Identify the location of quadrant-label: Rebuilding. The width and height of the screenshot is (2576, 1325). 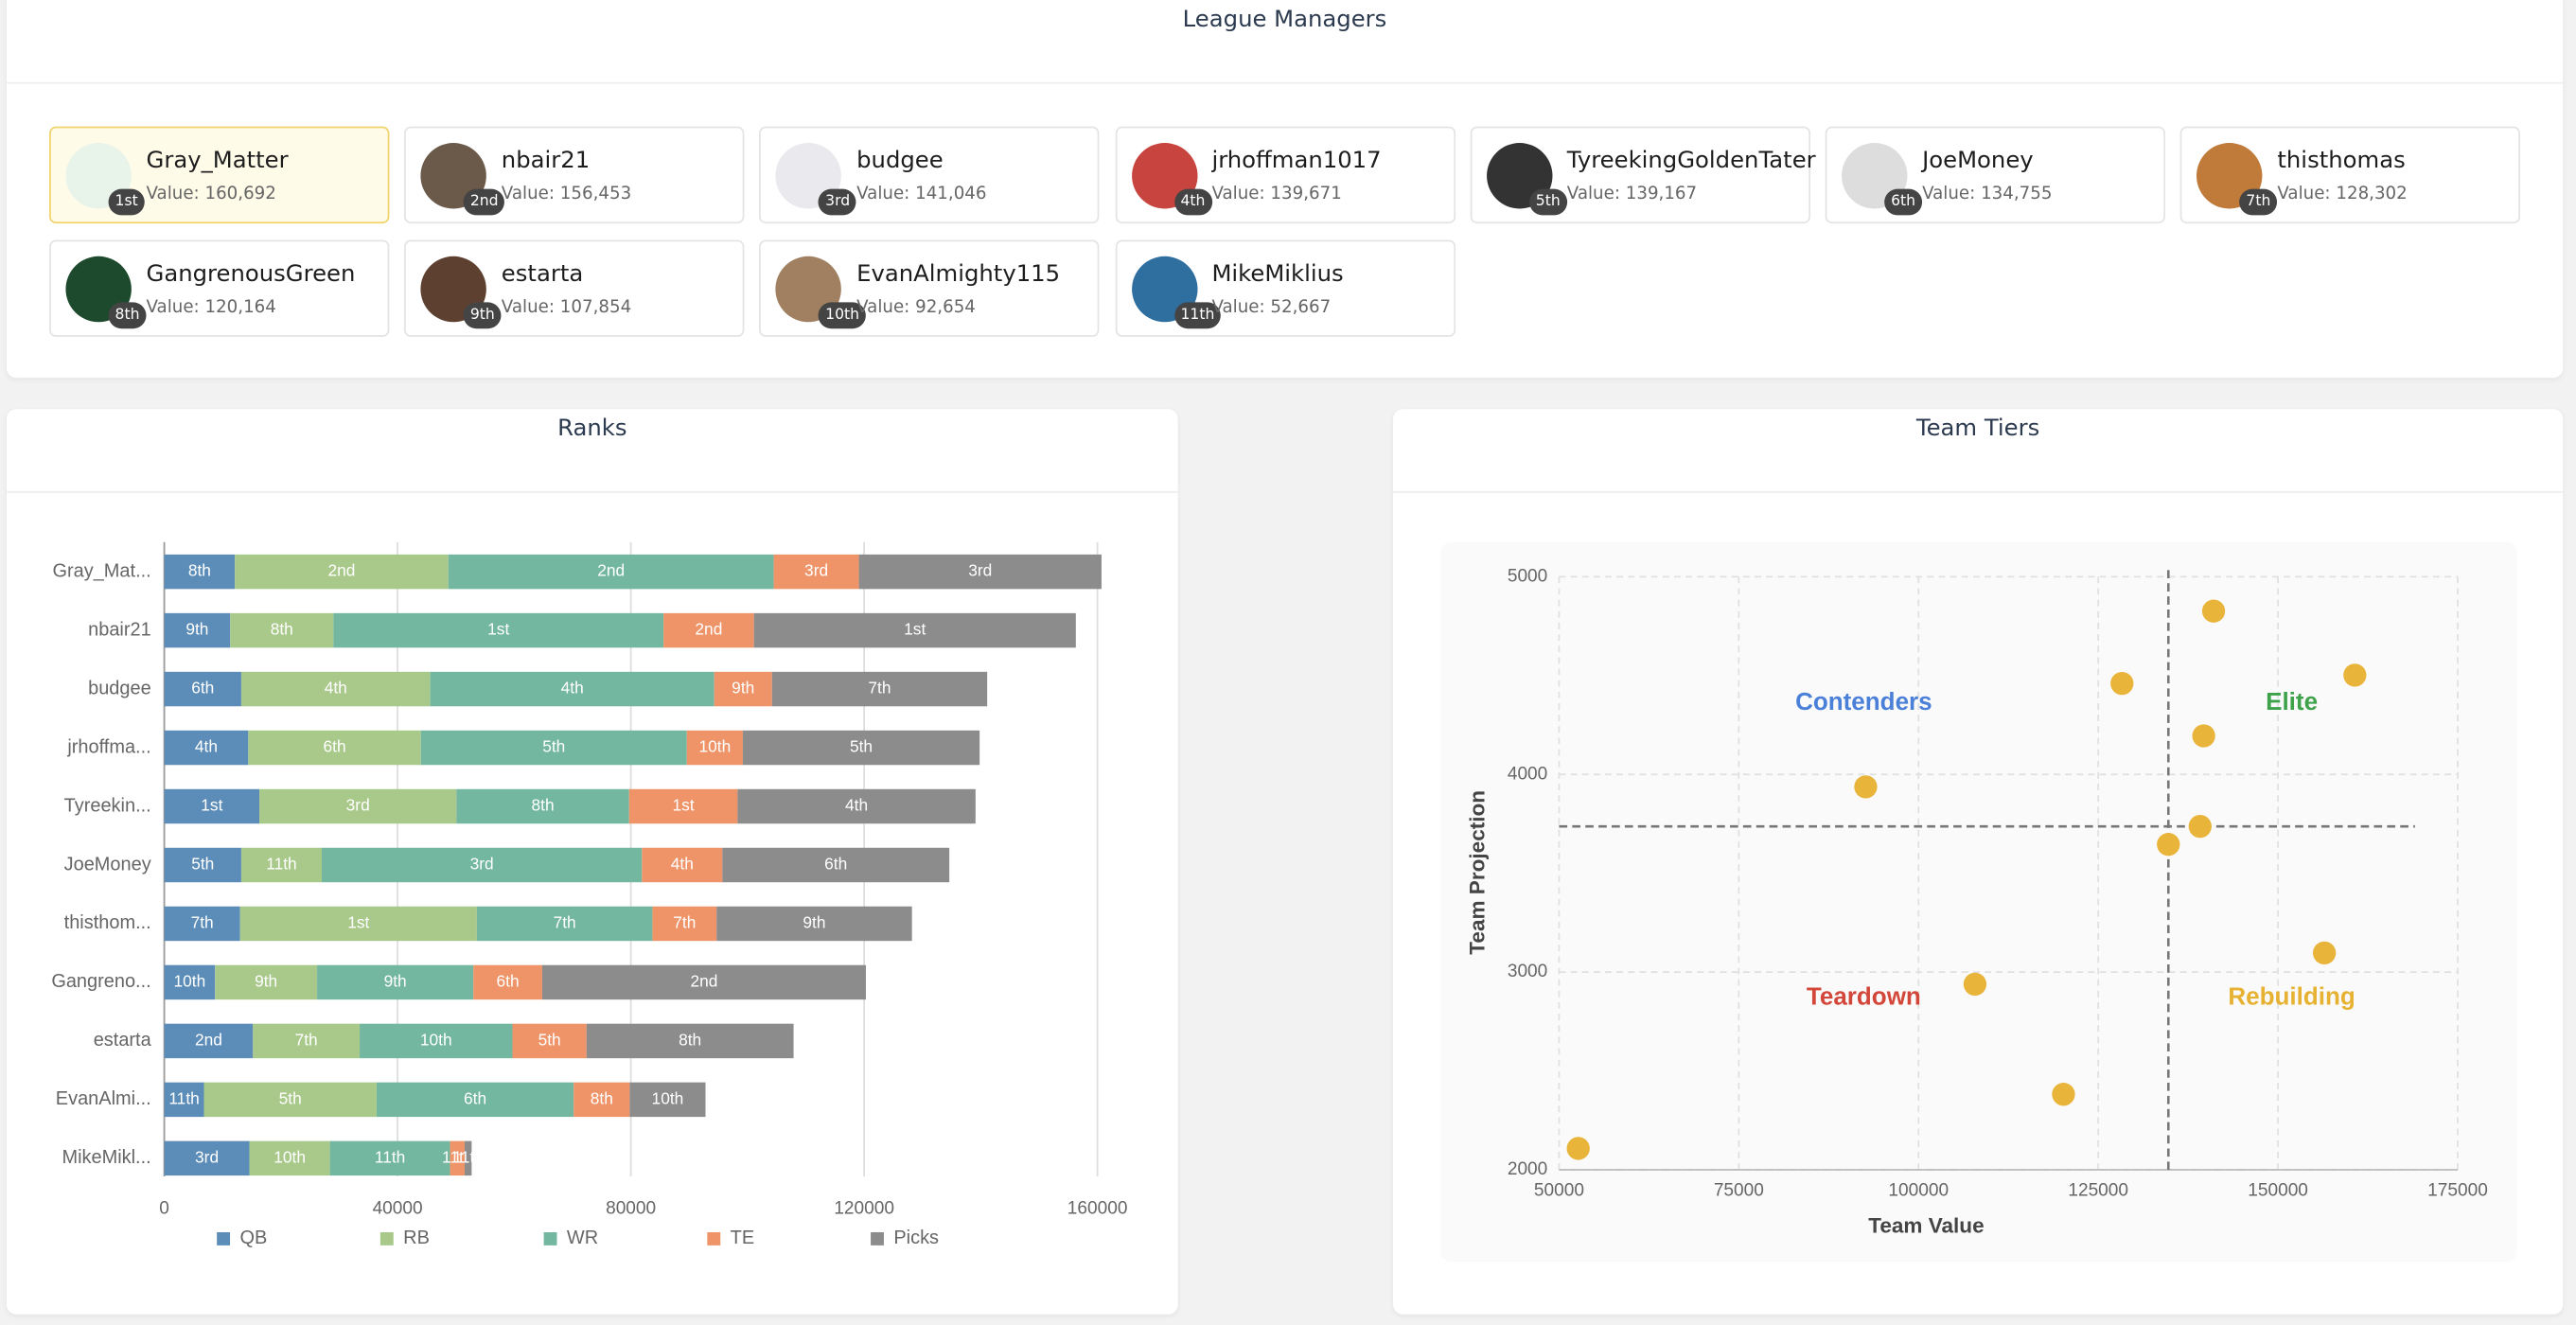
(2291, 995).